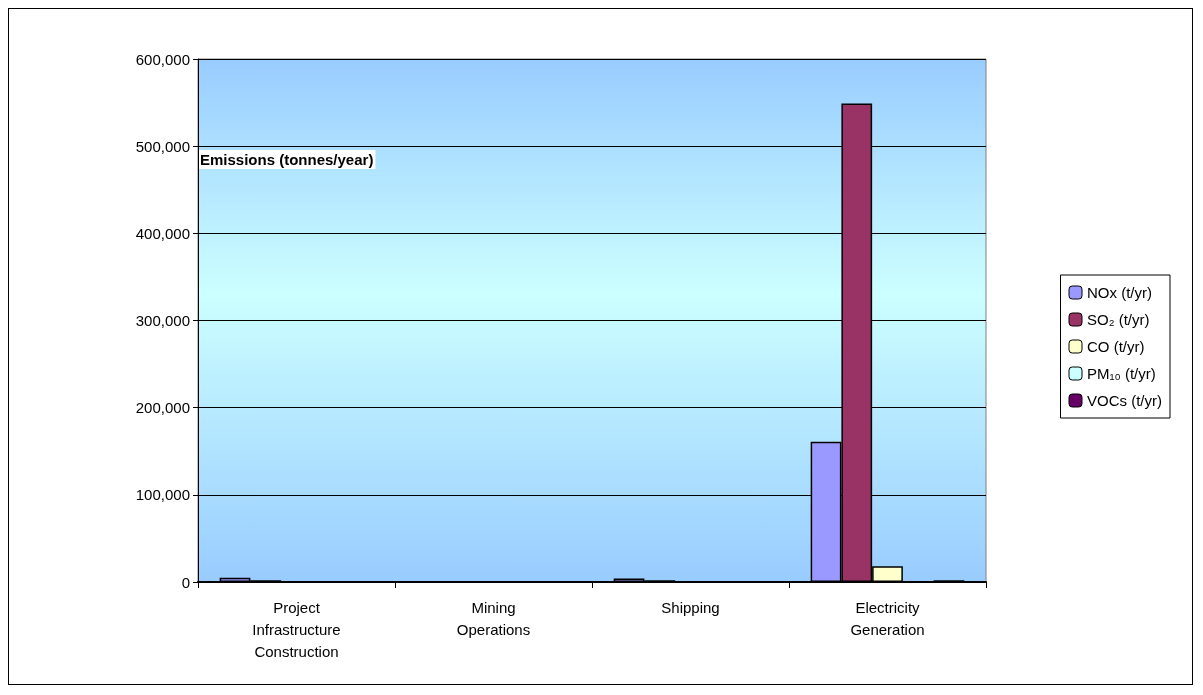 This screenshot has width=1203, height=695. I want to click on y-tick-label: 600,000, so click(162, 59).